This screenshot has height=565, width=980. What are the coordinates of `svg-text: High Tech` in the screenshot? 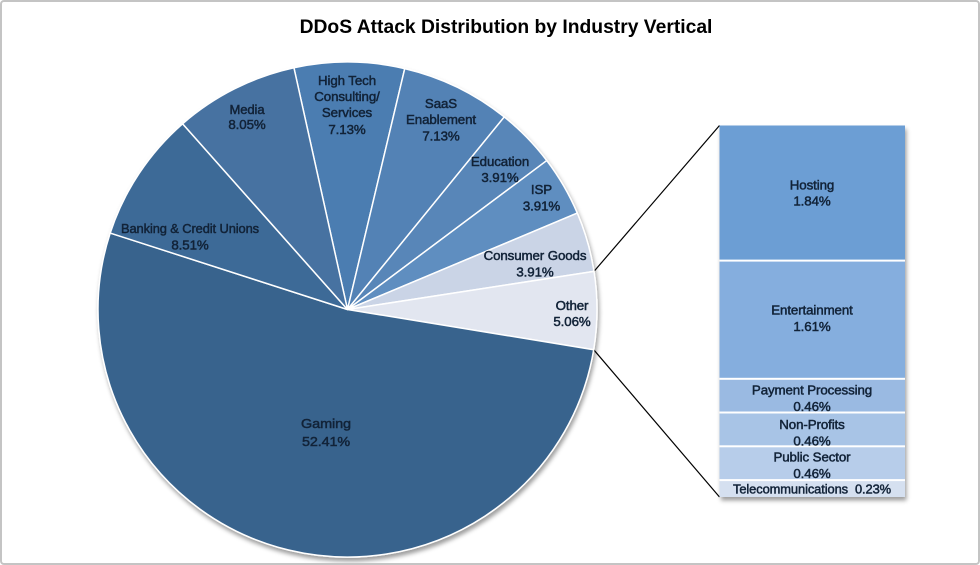 It's located at (347, 80).